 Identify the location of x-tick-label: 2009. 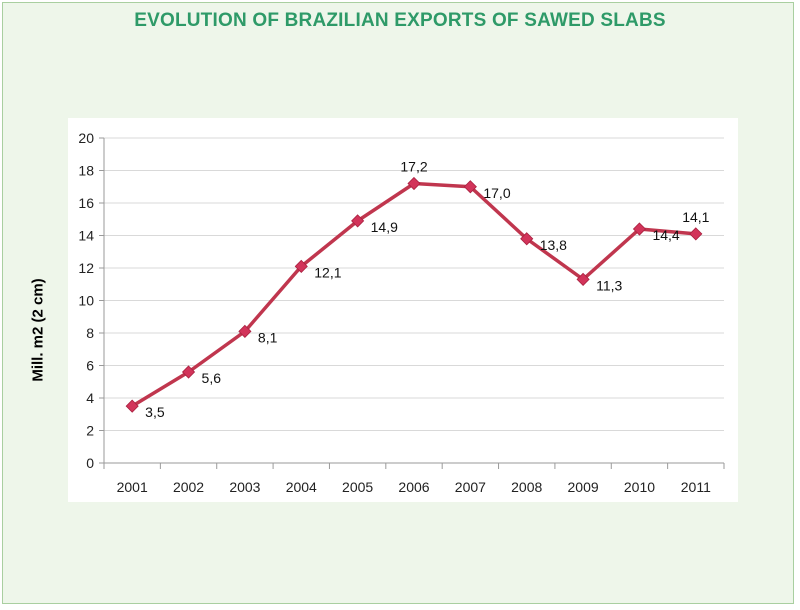
(583, 487).